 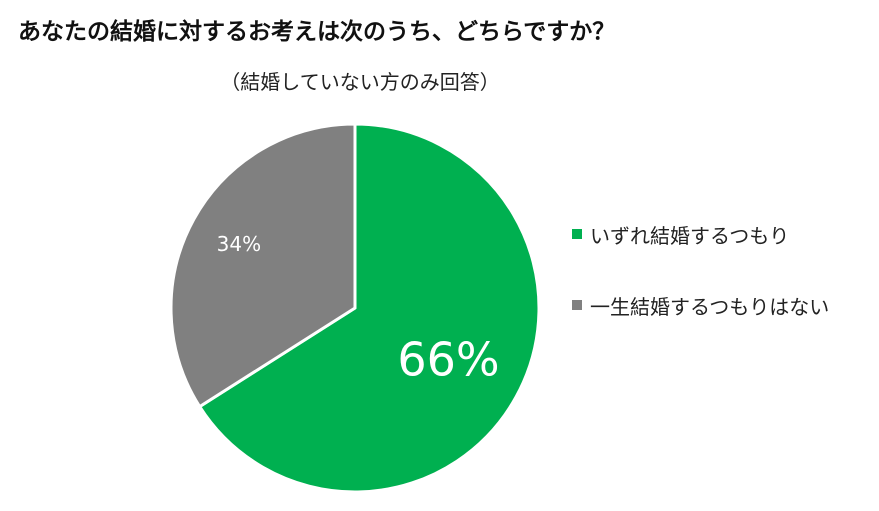 I want to click on slice-label-2: 34%, so click(x=239, y=244).